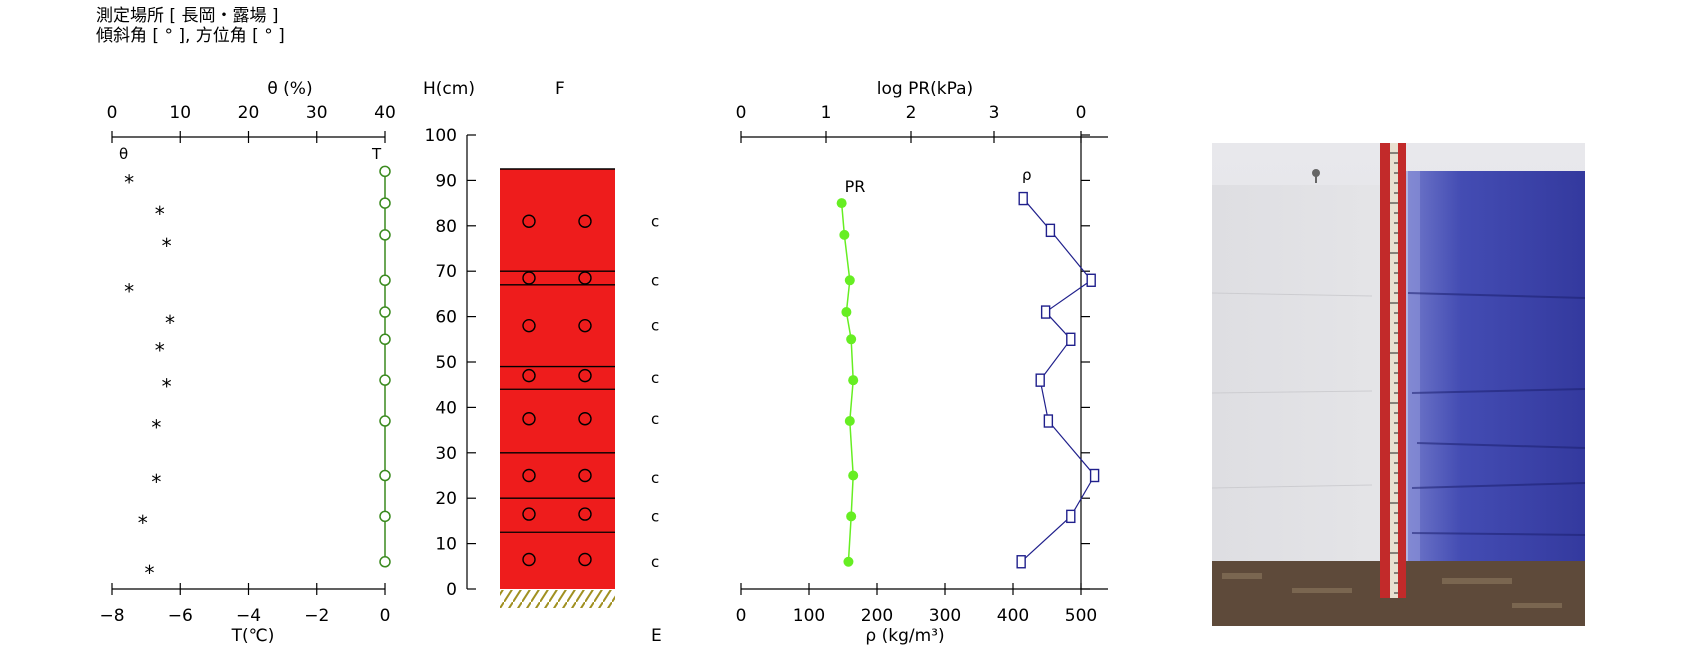  What do you see at coordinates (317, 113) in the screenshot?
I see `theta-tick-label: 30` at bounding box center [317, 113].